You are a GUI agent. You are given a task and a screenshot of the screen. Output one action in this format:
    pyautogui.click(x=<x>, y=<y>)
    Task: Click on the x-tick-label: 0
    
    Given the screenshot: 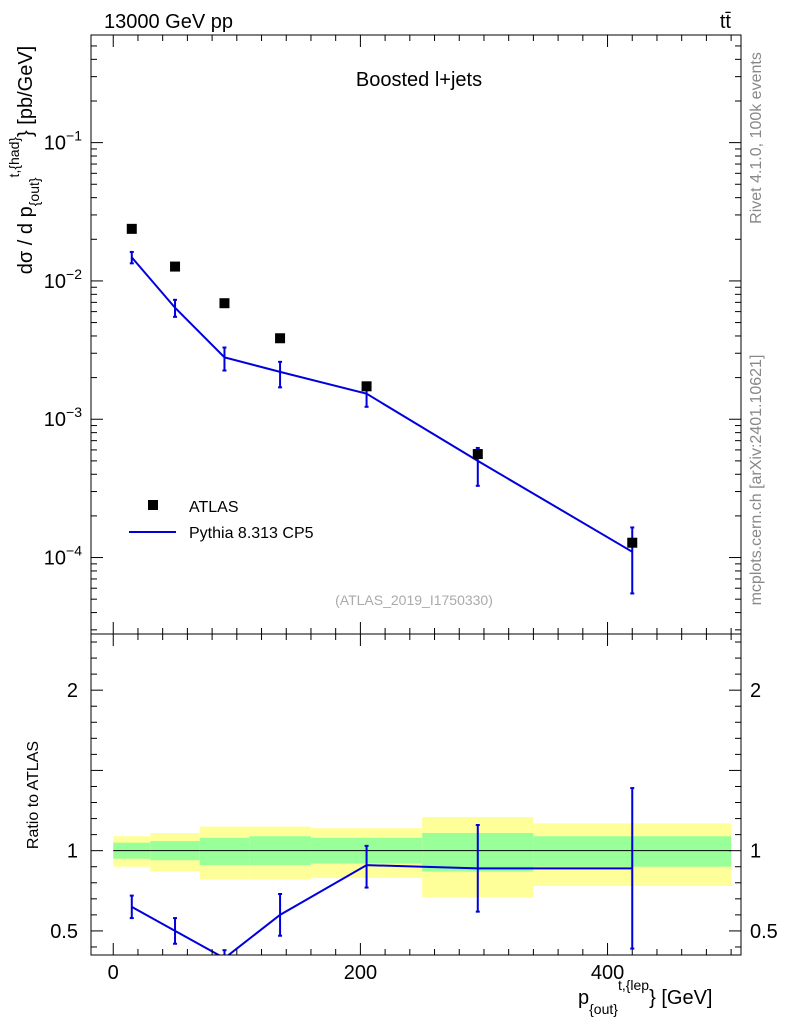 What is the action you would take?
    pyautogui.click(x=113, y=973)
    